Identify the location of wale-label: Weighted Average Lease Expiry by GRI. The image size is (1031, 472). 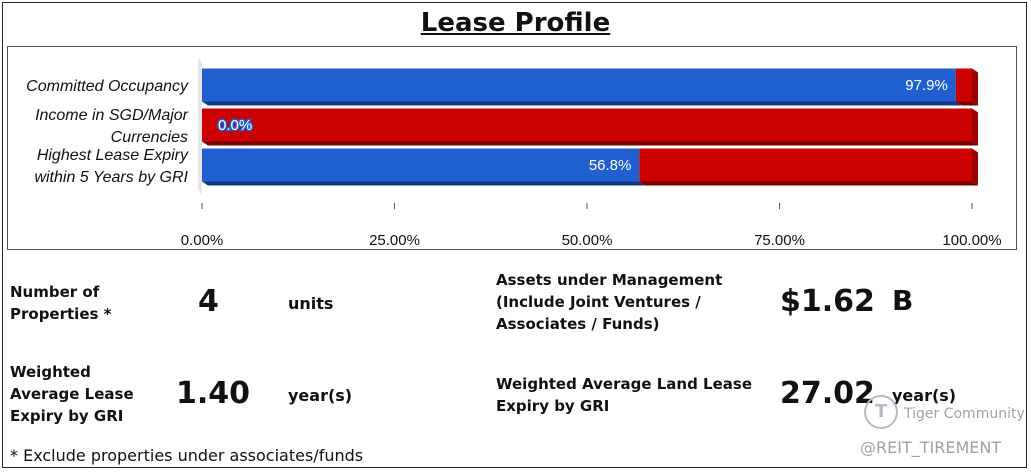
(72, 394).